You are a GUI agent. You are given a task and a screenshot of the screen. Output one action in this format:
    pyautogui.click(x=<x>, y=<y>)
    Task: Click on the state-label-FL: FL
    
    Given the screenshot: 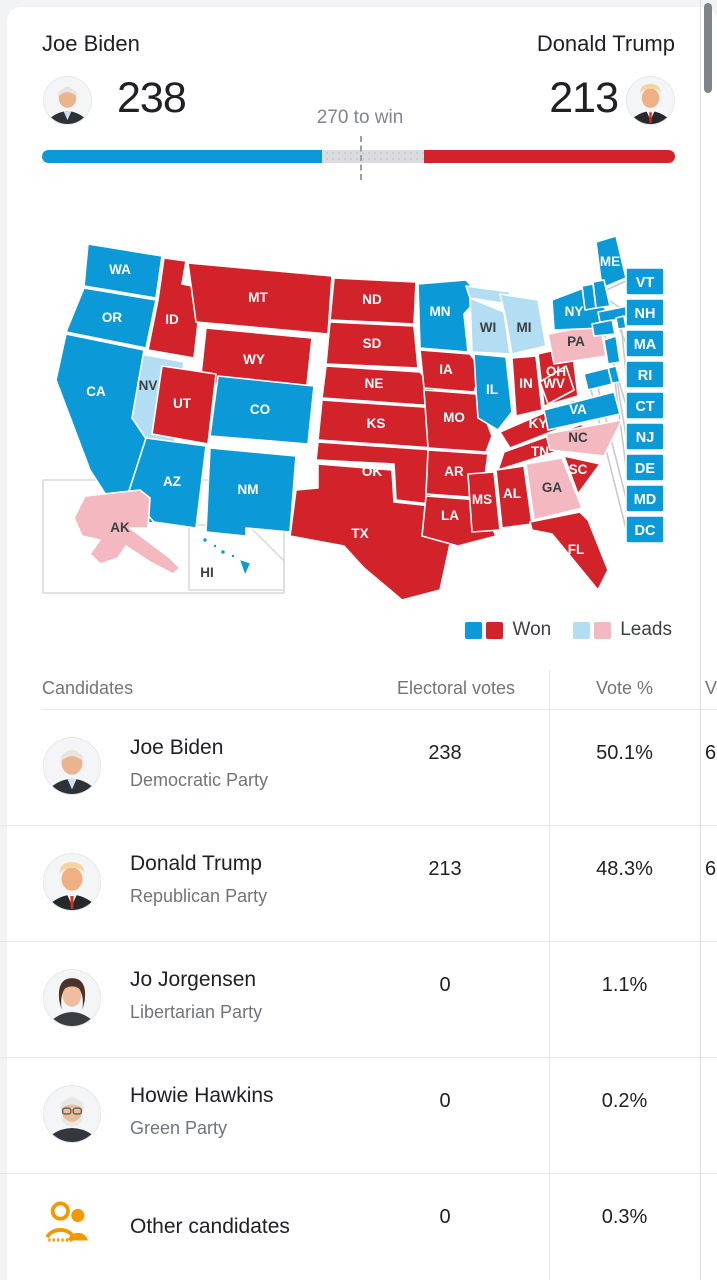 What is the action you would take?
    pyautogui.click(x=576, y=549)
    